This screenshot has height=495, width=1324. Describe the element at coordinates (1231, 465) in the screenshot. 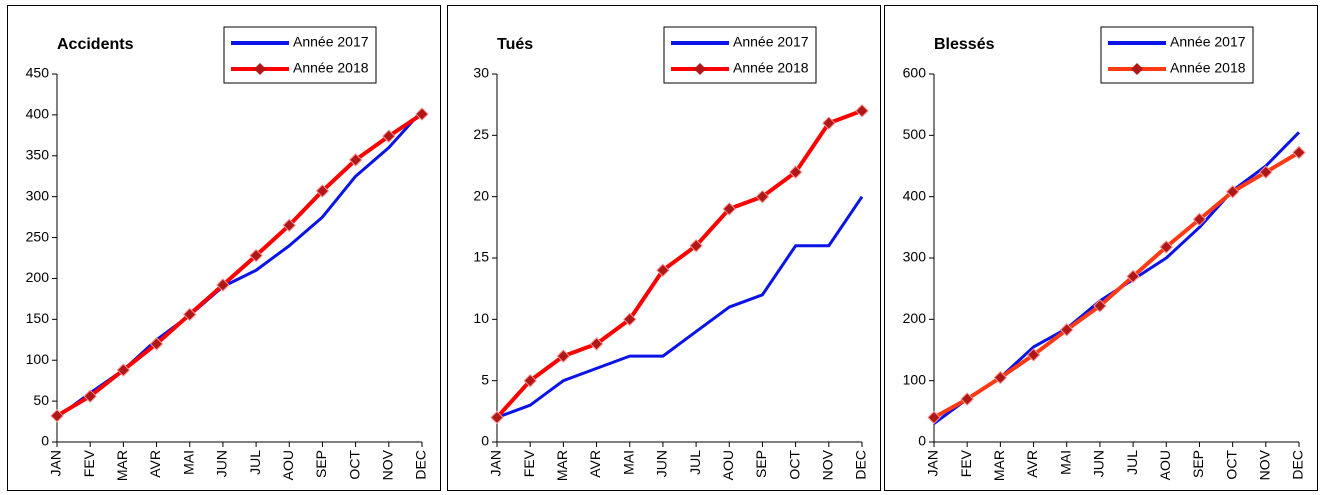

I see `x-tick-label: OCT` at that location.